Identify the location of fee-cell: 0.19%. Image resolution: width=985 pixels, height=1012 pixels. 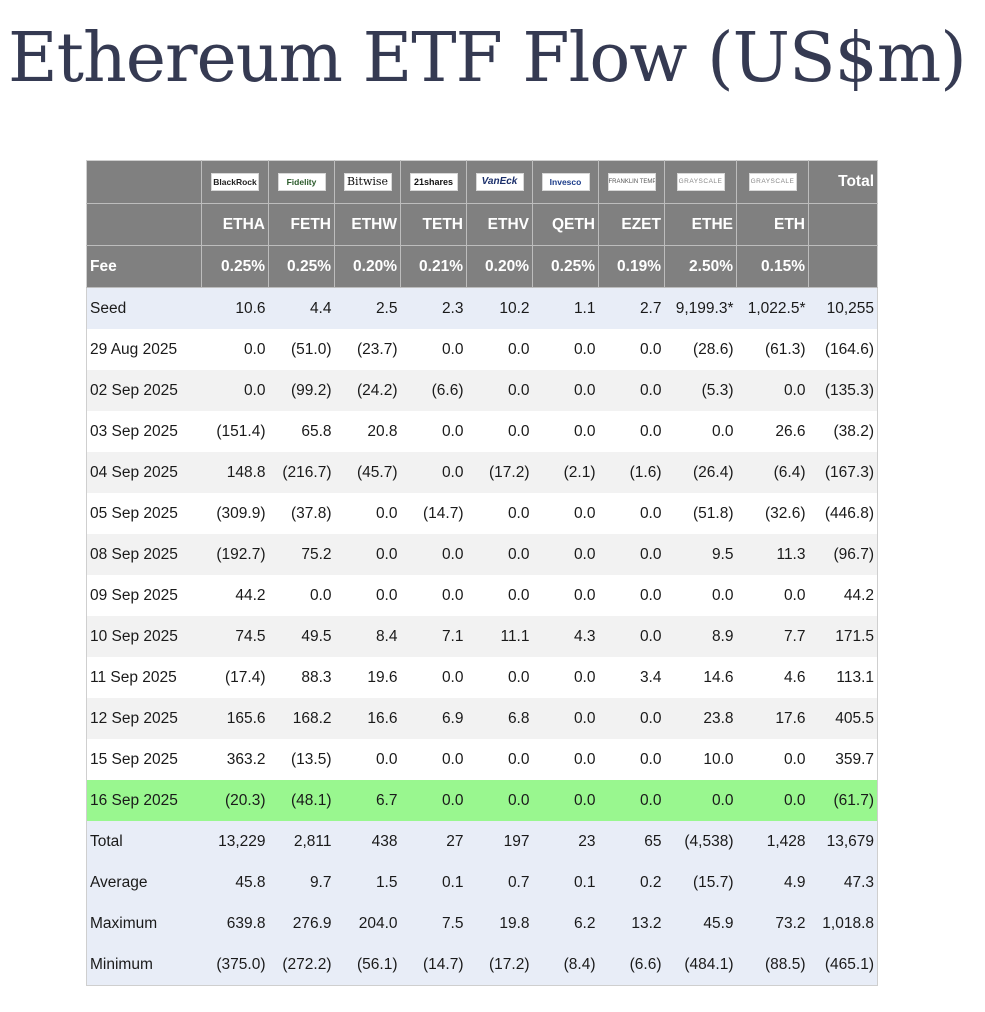
(631, 266).